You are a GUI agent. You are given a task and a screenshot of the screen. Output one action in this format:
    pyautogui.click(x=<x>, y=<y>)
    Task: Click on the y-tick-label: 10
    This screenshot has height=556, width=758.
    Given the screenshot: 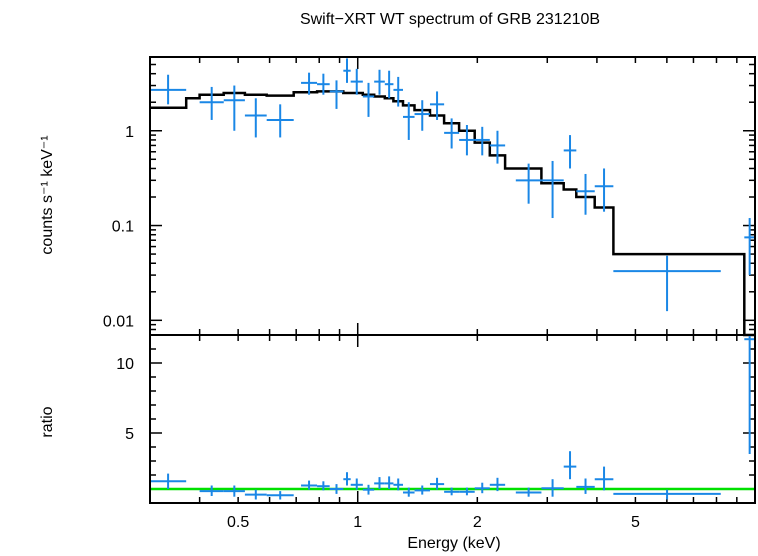 What is the action you would take?
    pyautogui.click(x=125, y=364)
    